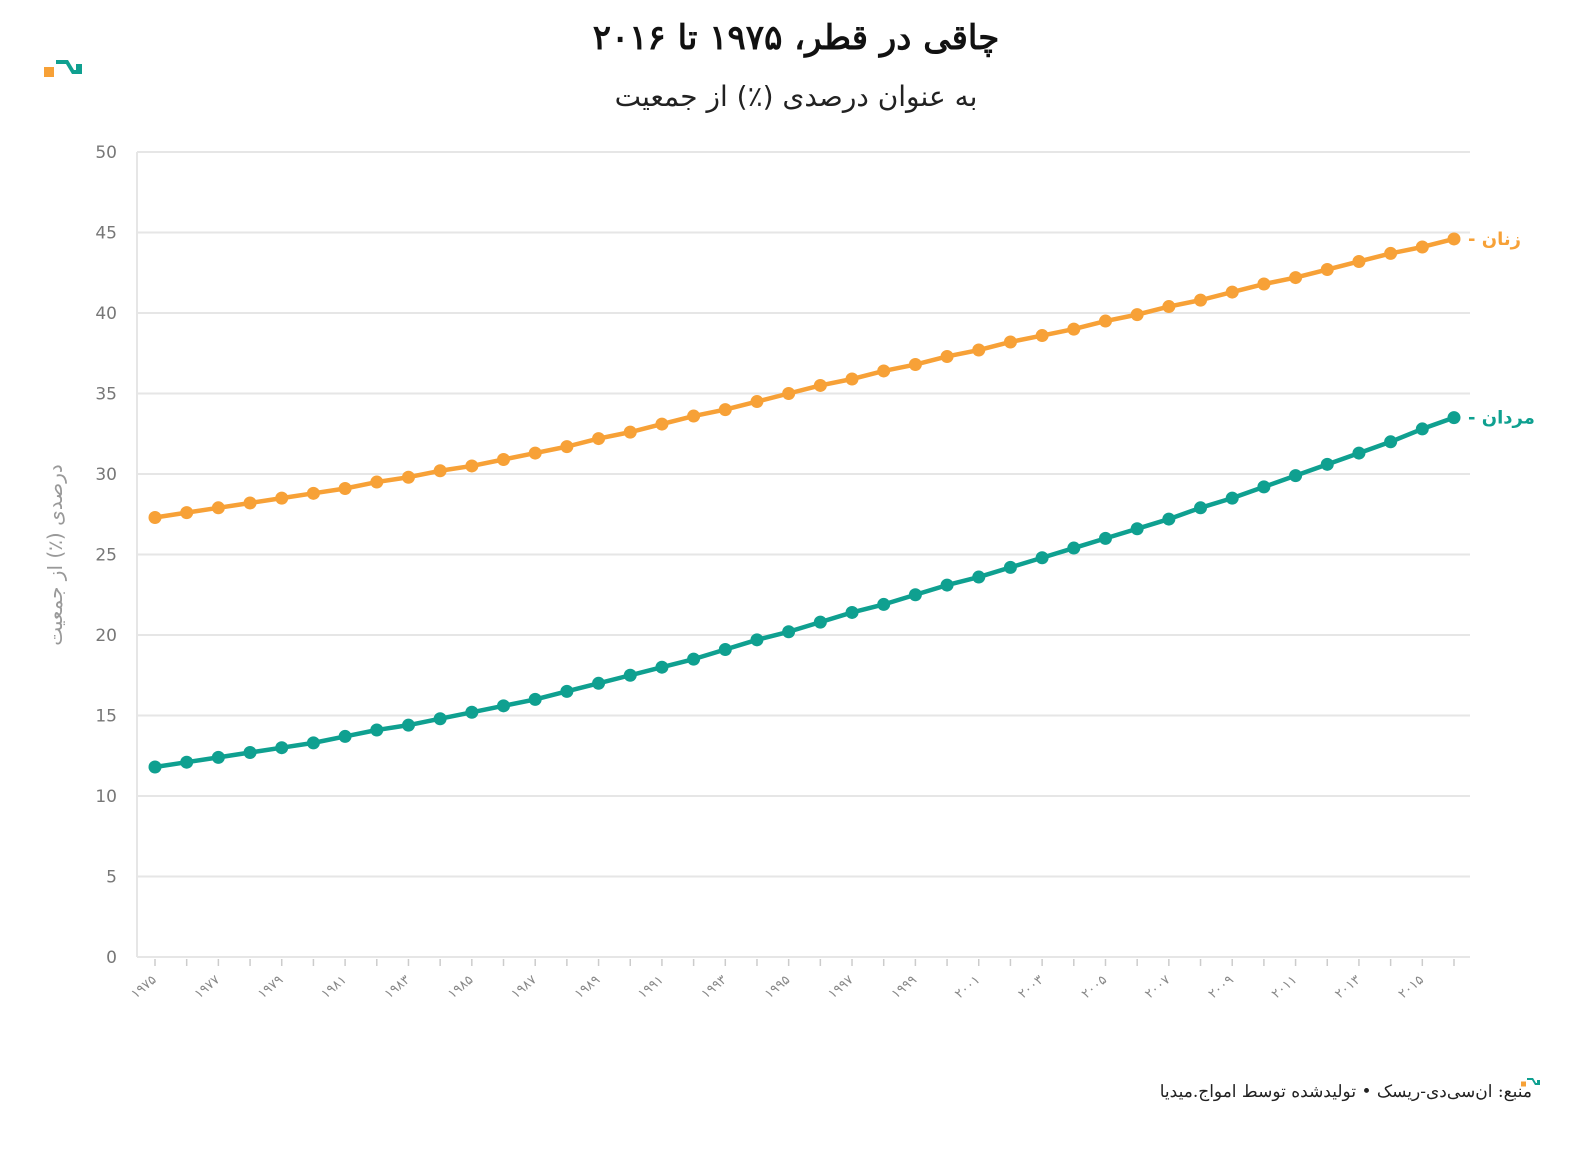 This screenshot has height=1150, width=1592. What do you see at coordinates (106, 797) in the screenshot?
I see `y-tick-label: 10` at bounding box center [106, 797].